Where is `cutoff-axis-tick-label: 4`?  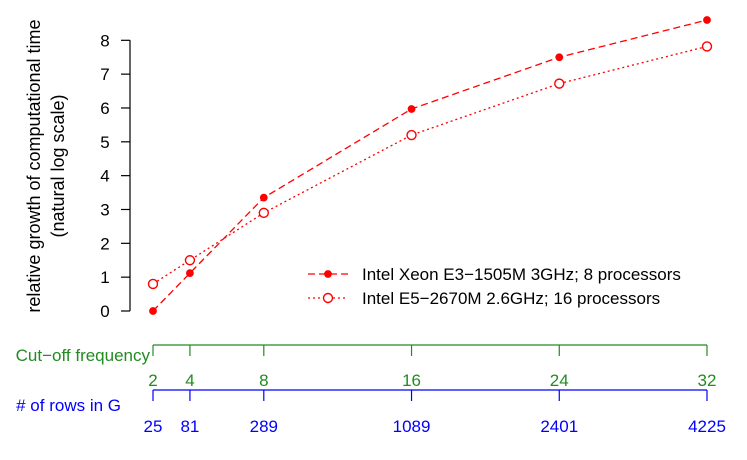
cutoff-axis-tick-label: 4 is located at coordinates (189, 380).